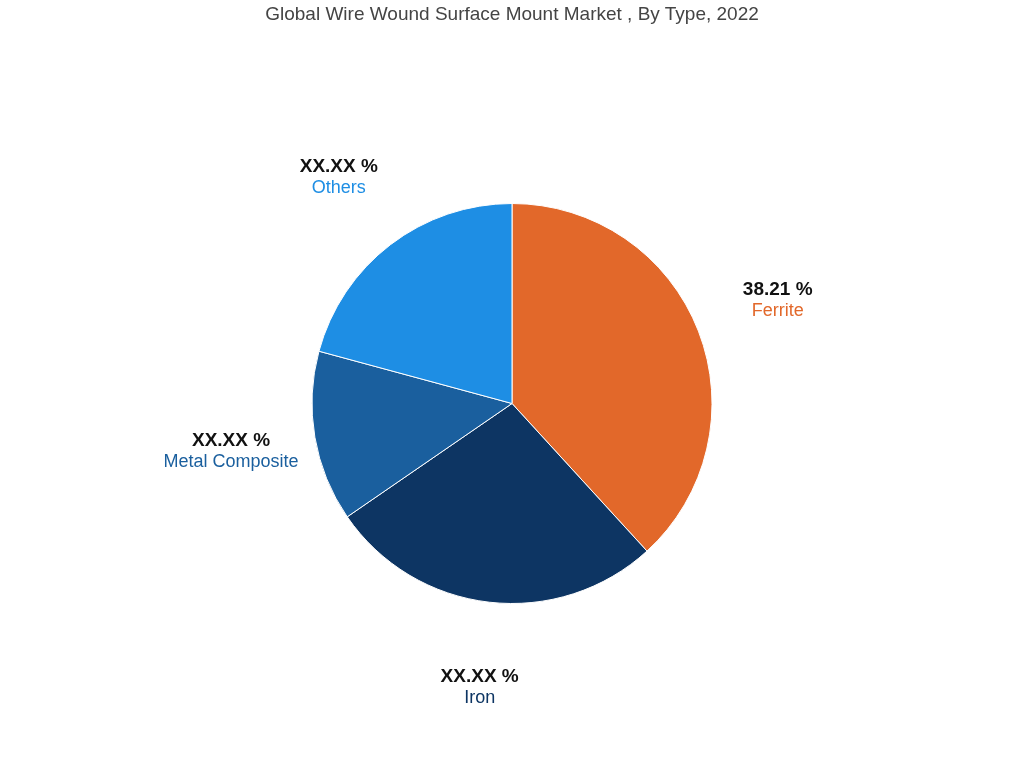 This screenshot has width=1024, height=768. What do you see at coordinates (777, 289) in the screenshot?
I see `data-label: 38.21 %` at bounding box center [777, 289].